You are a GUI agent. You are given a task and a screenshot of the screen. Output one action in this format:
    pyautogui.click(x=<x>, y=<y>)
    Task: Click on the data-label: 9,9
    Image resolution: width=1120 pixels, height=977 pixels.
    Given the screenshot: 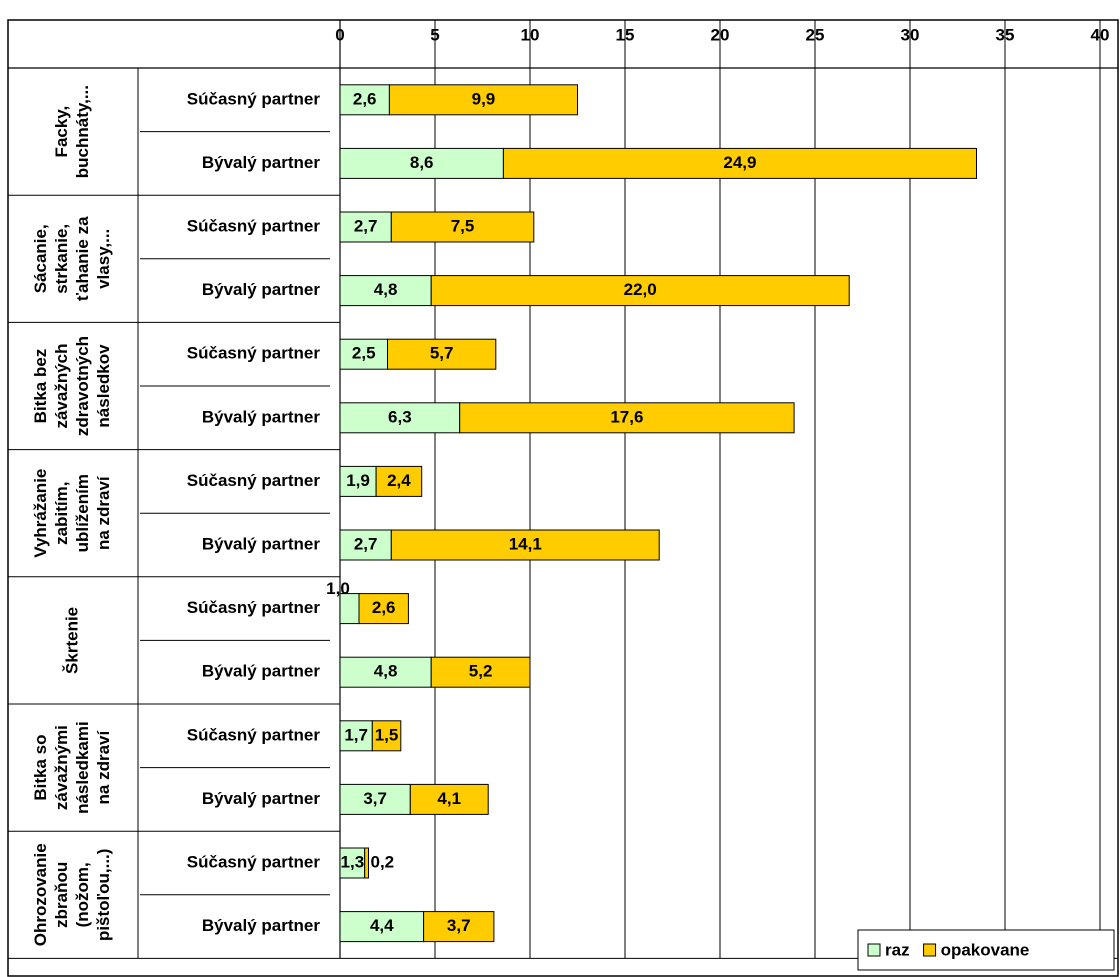 What is the action you would take?
    pyautogui.click(x=484, y=98)
    